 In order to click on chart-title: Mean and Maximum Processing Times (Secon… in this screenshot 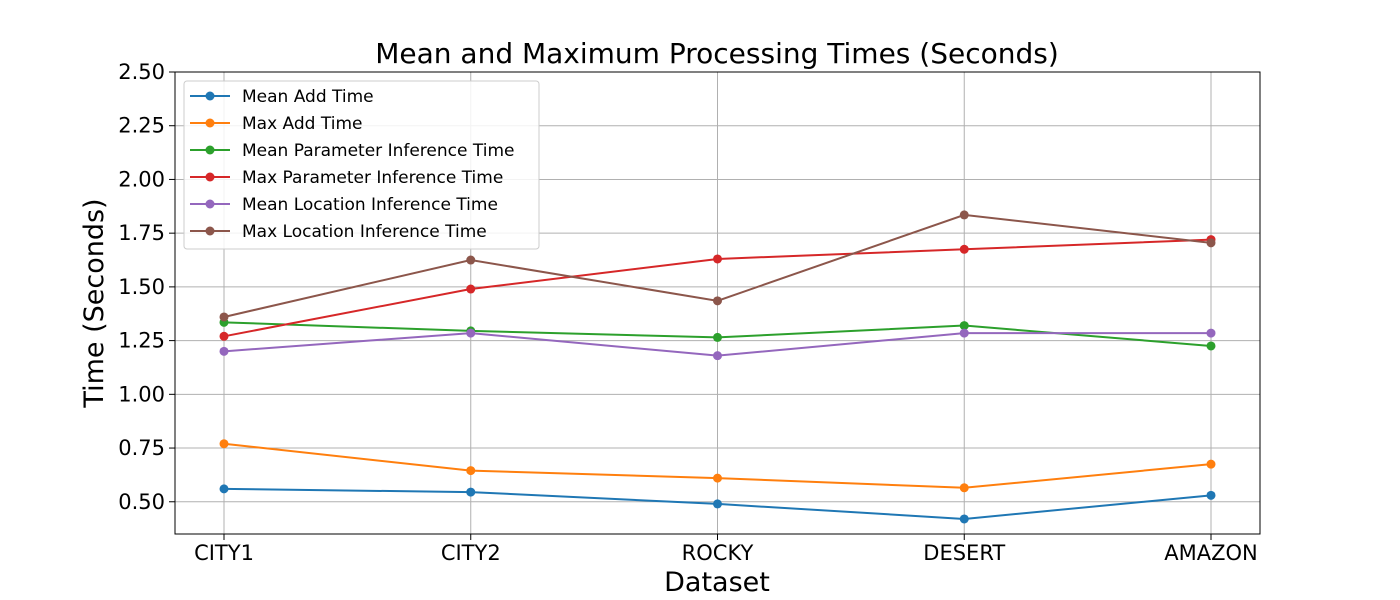, I will do `click(717, 53)`.